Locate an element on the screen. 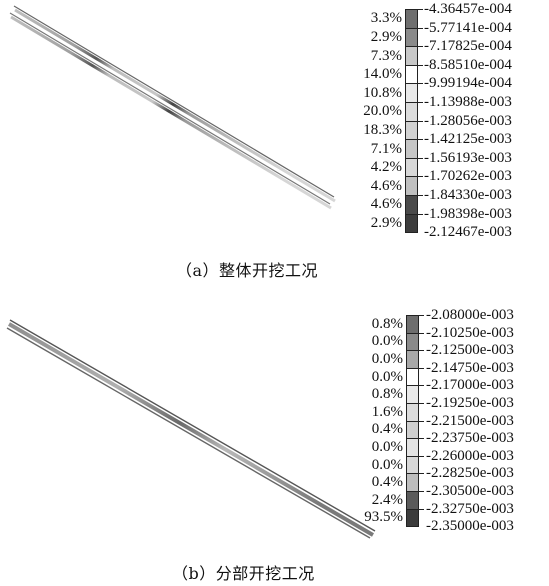 The height and width of the screenshot is (586, 549). legend-value-label: -2.32750e-003 is located at coordinates (470, 508).